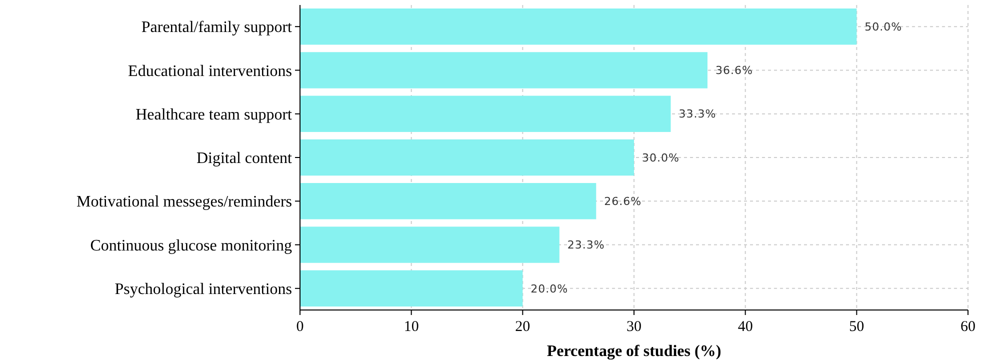 The width and height of the screenshot is (1000, 362). Describe the element at coordinates (203, 289) in the screenshot. I see `y-tick-label: Psychological interventions` at that location.